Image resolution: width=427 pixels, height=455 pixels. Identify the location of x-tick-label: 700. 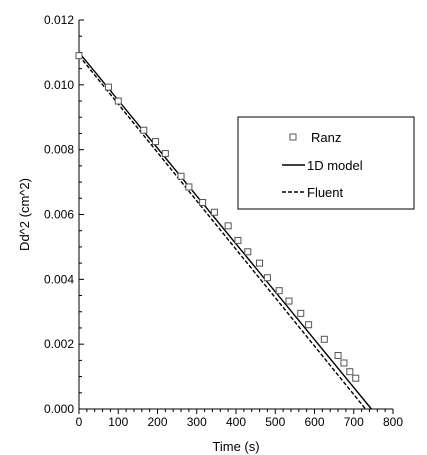
(354, 422).